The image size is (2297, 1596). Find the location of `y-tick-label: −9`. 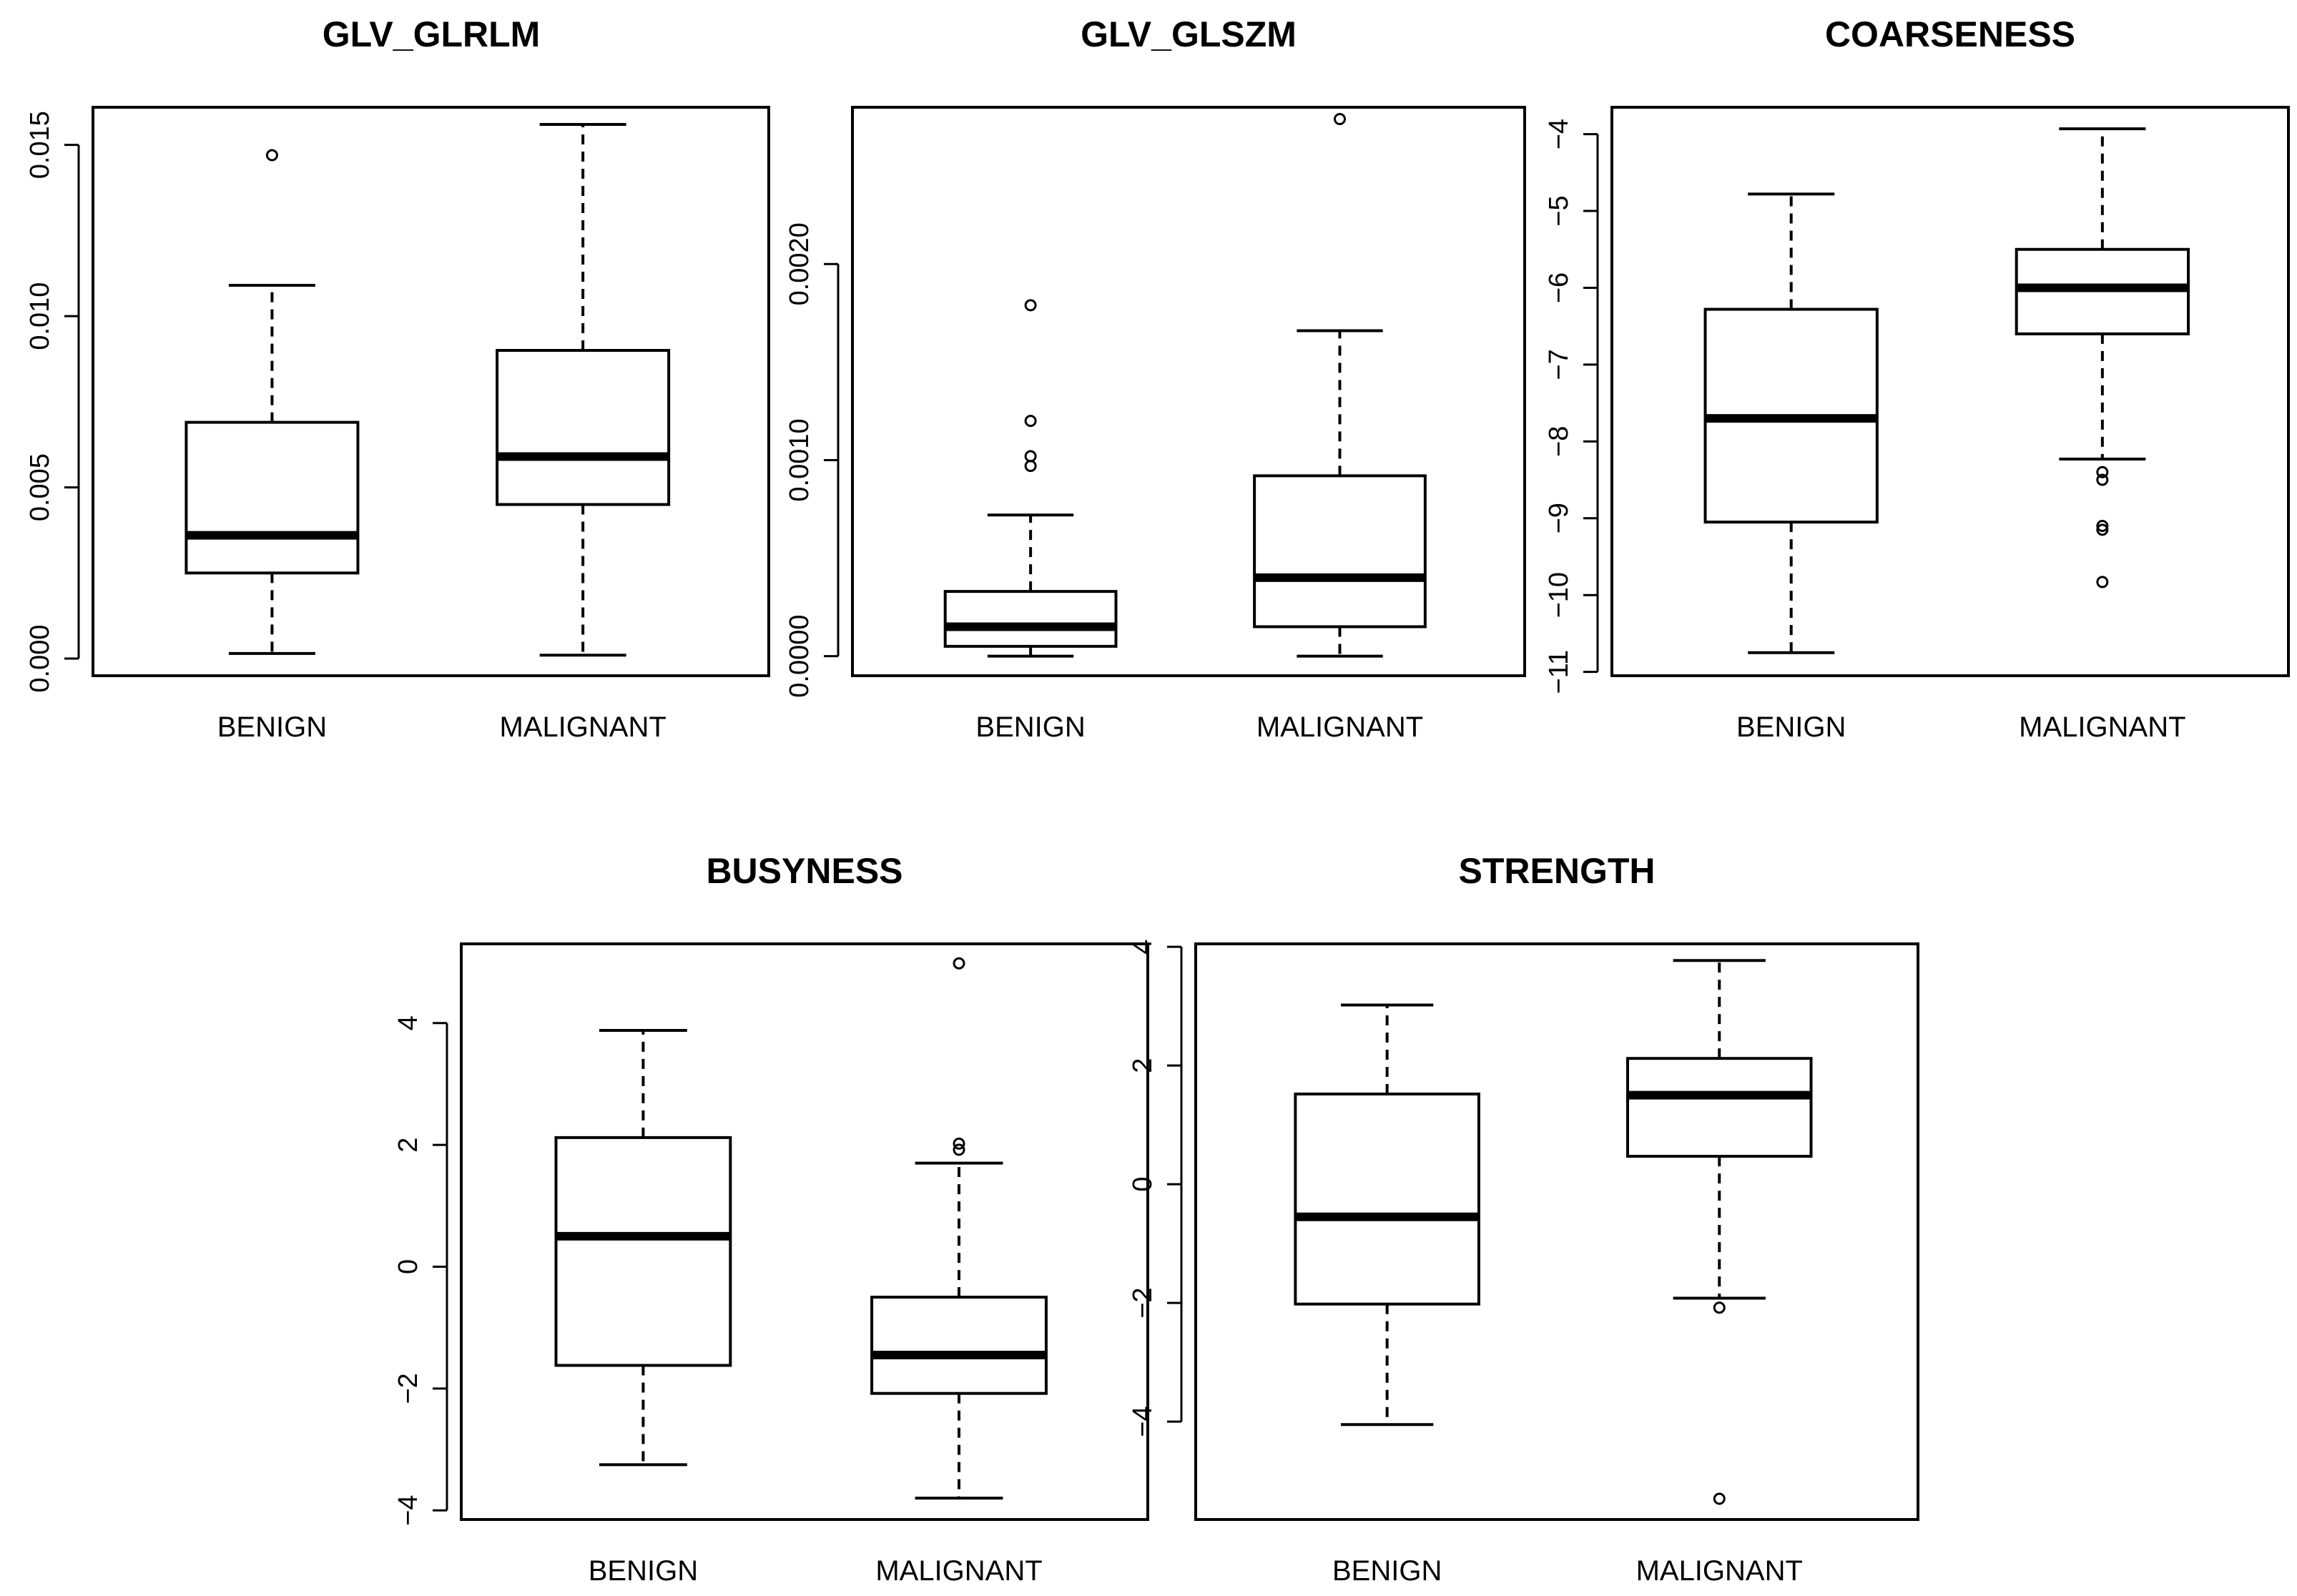

y-tick-label: −9 is located at coordinates (1559, 518).